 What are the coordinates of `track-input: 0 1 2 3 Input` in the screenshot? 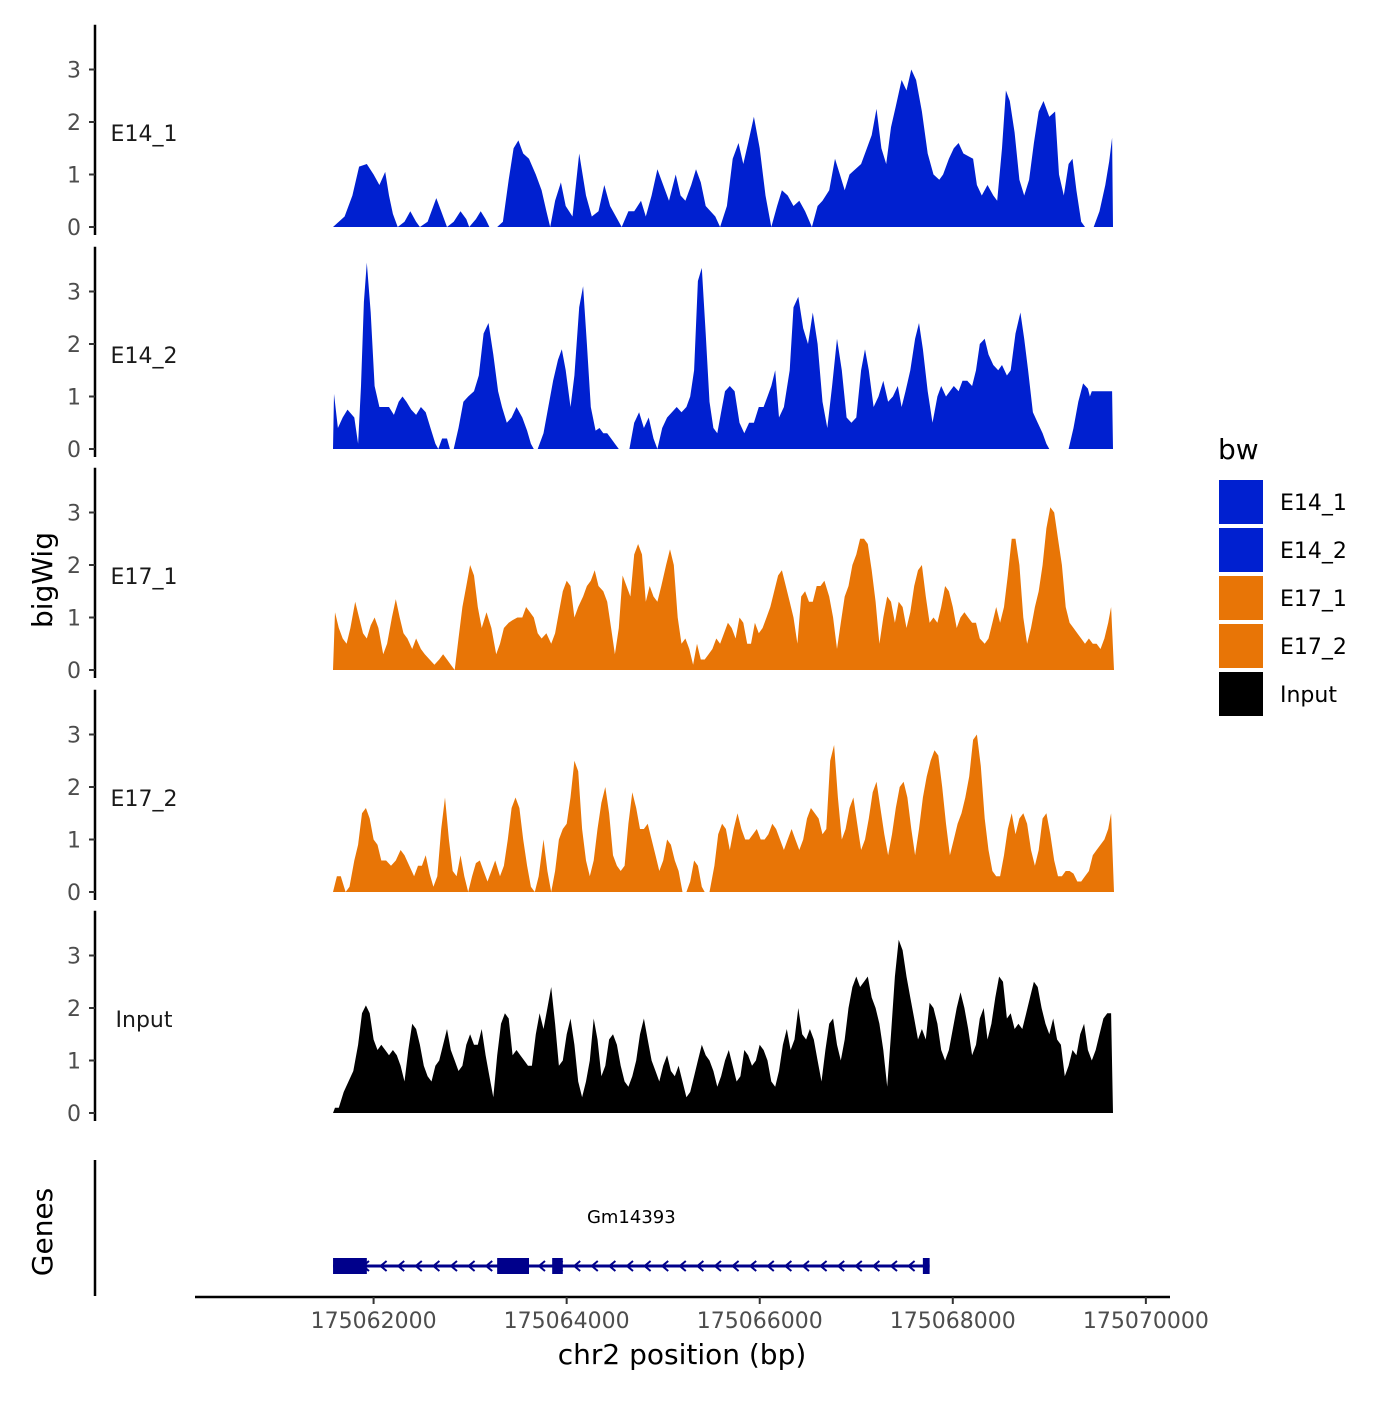 It's located at (590, 1018).